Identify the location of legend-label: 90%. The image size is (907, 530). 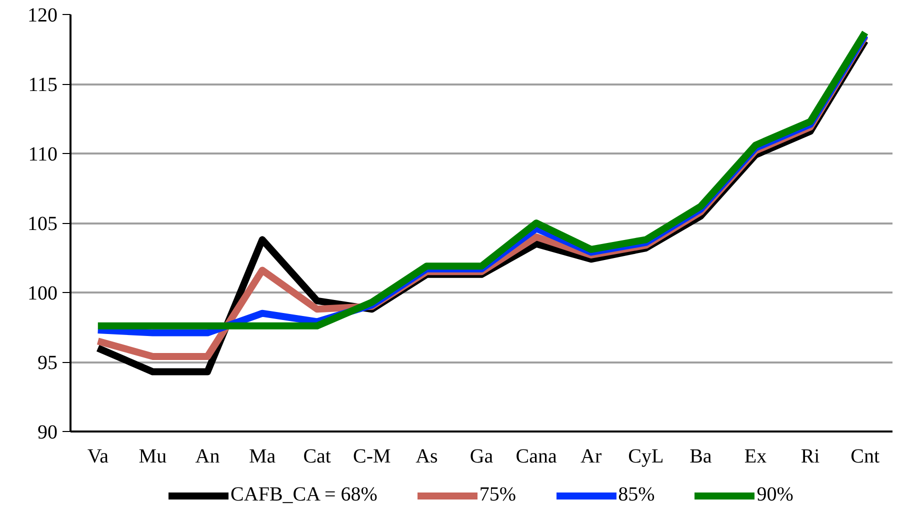
(775, 495).